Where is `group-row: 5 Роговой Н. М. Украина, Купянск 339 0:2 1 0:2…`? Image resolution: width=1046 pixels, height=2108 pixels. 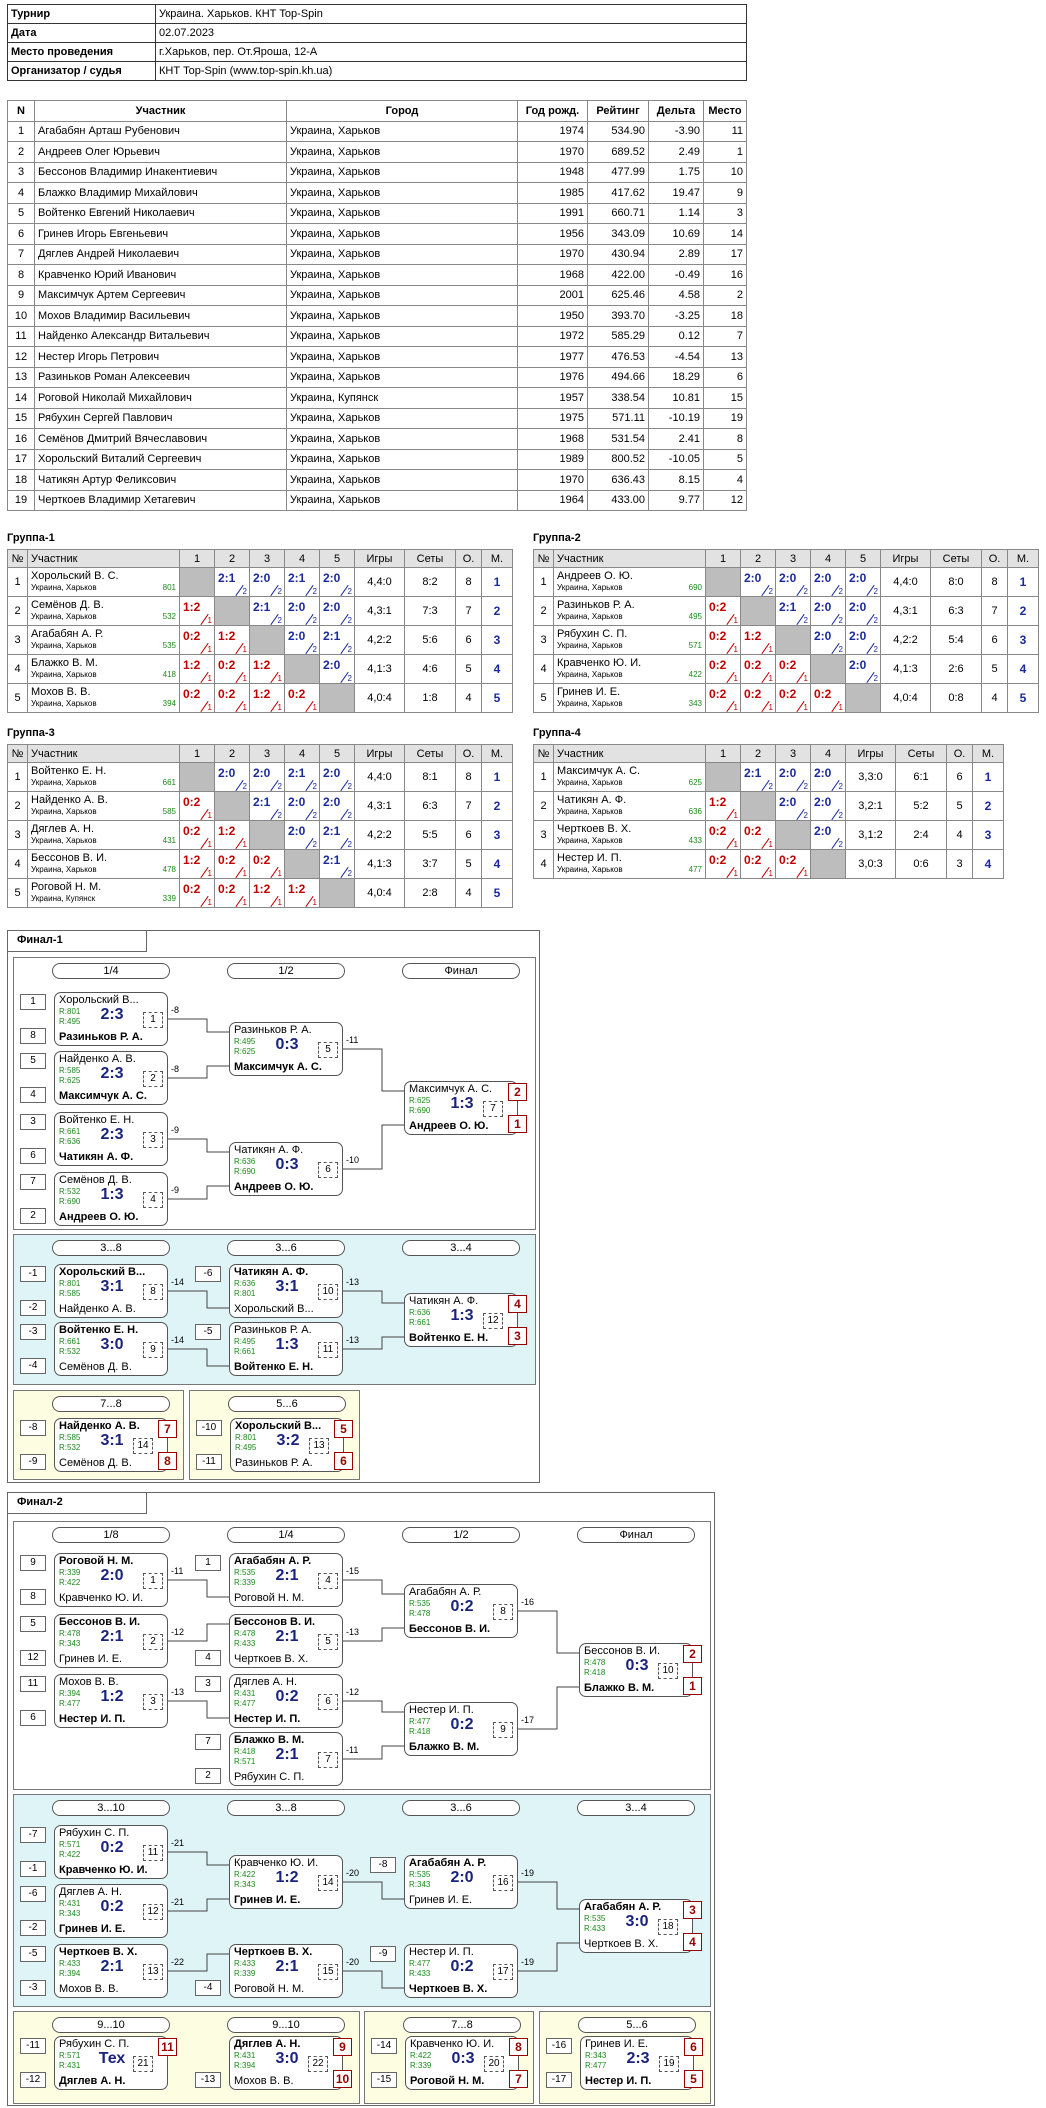 group-row: 5 Роговой Н. М. Украина, Купянск 339 0:2 1 0:2… is located at coordinates (260, 893).